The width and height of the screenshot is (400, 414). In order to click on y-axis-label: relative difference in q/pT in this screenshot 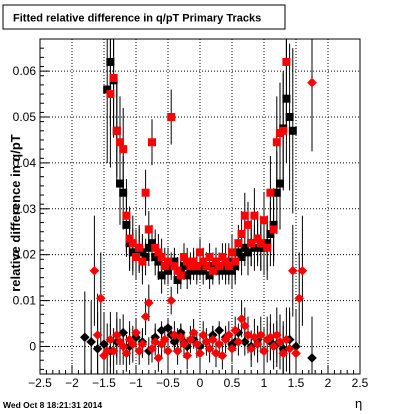, I will do `click(15, 213)`.